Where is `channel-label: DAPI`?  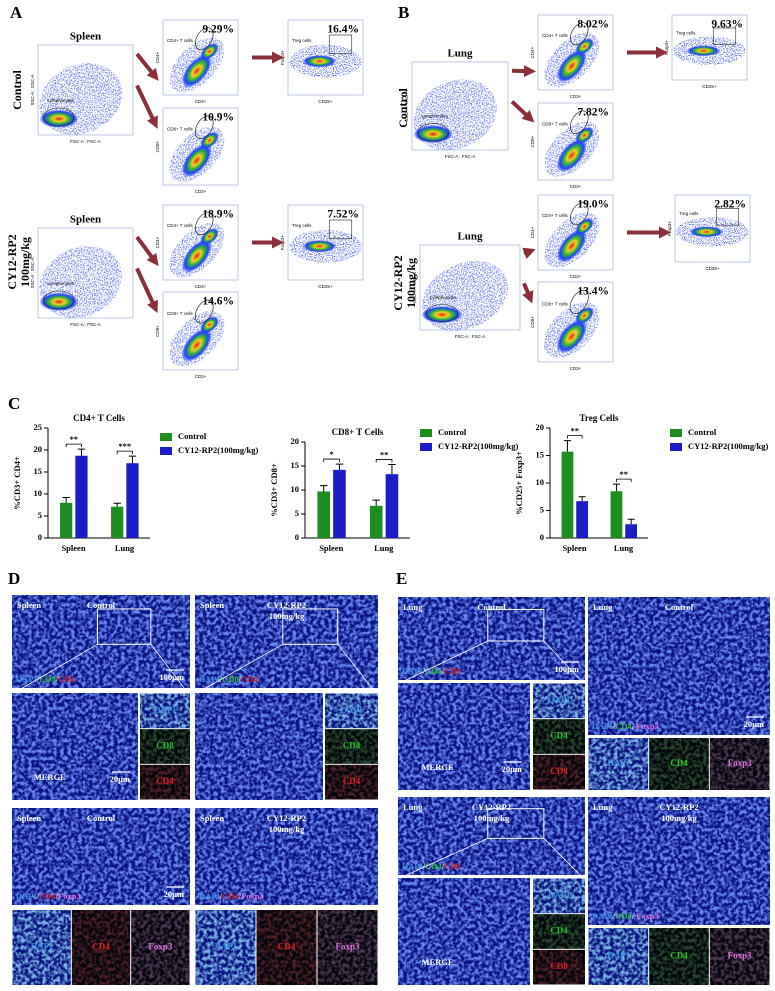 channel-label: DAPI is located at coordinates (618, 763).